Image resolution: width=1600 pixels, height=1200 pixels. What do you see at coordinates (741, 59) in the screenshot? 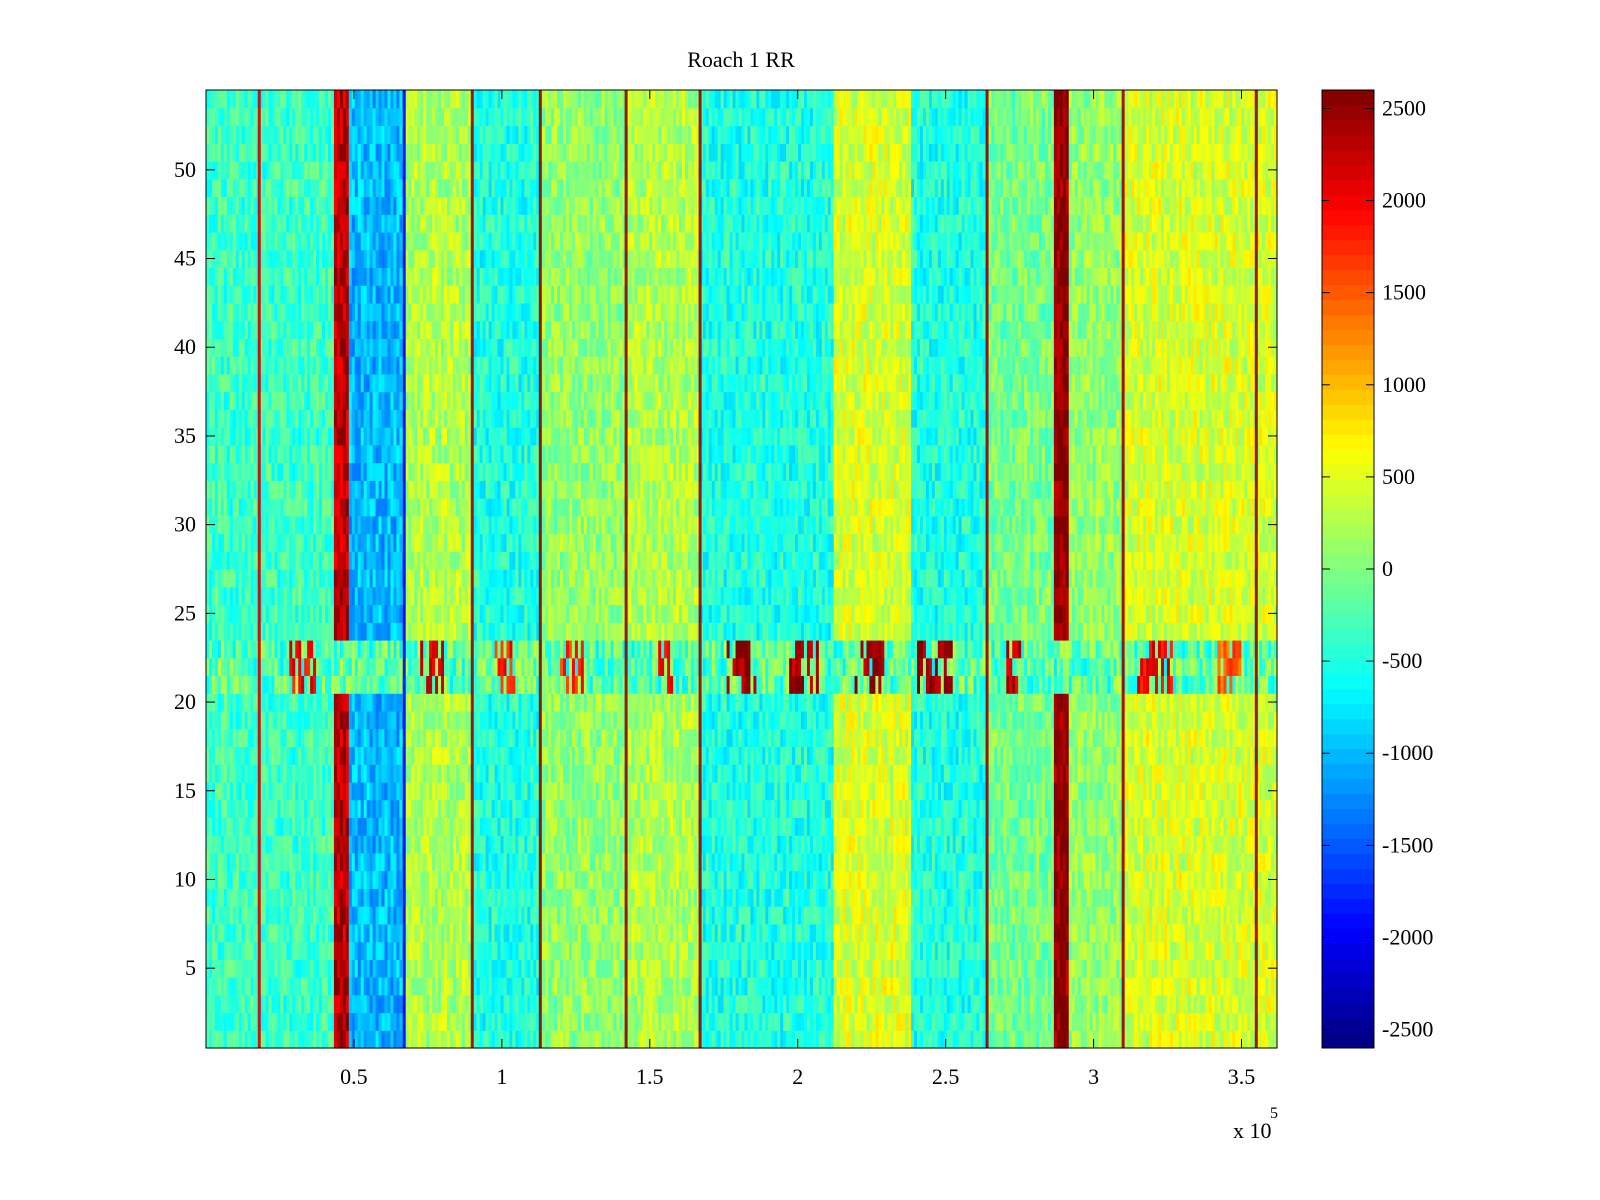
I see `chart-title: Roach 1 RR` at bounding box center [741, 59].